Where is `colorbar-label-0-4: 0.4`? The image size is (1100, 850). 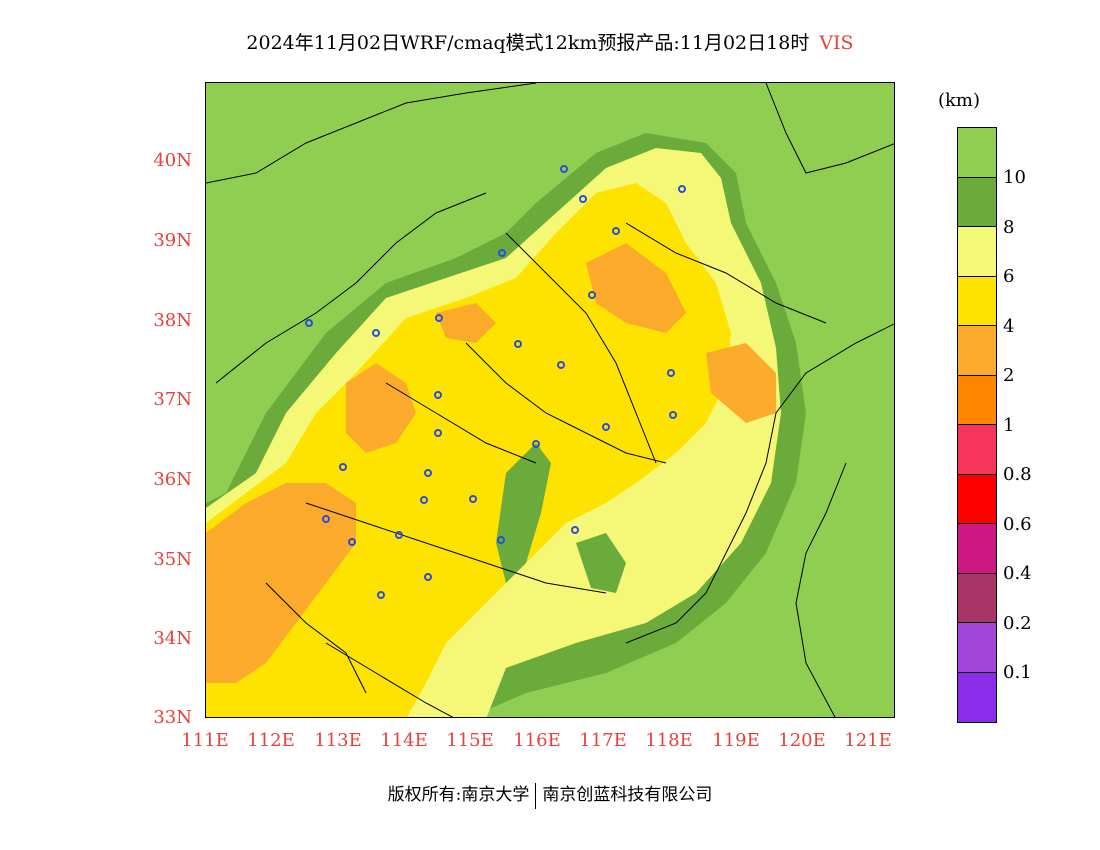
colorbar-label-0-4: 0.4 is located at coordinates (1017, 573).